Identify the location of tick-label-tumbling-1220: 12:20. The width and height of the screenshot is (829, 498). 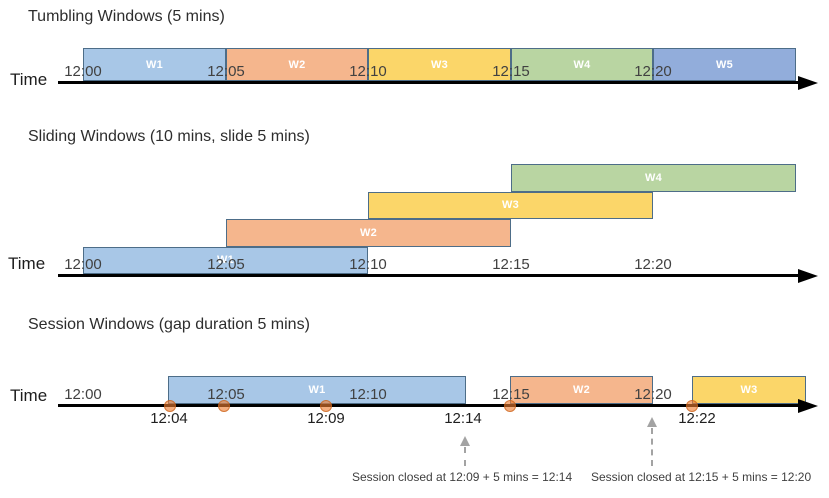
(653, 71).